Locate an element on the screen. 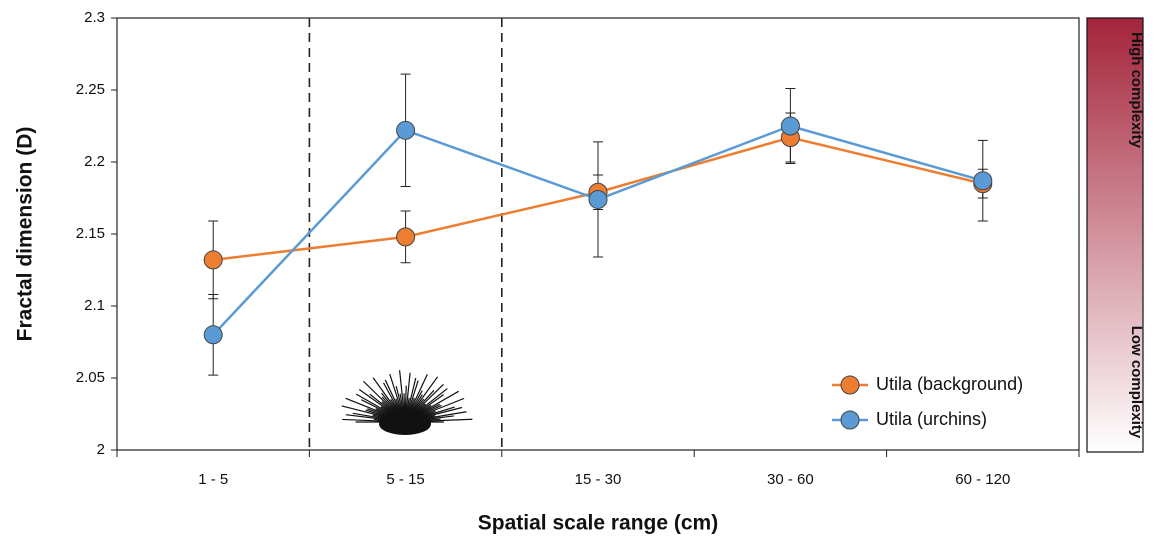 The image size is (1158, 538). urchin-icon is located at coordinates (407, 402).